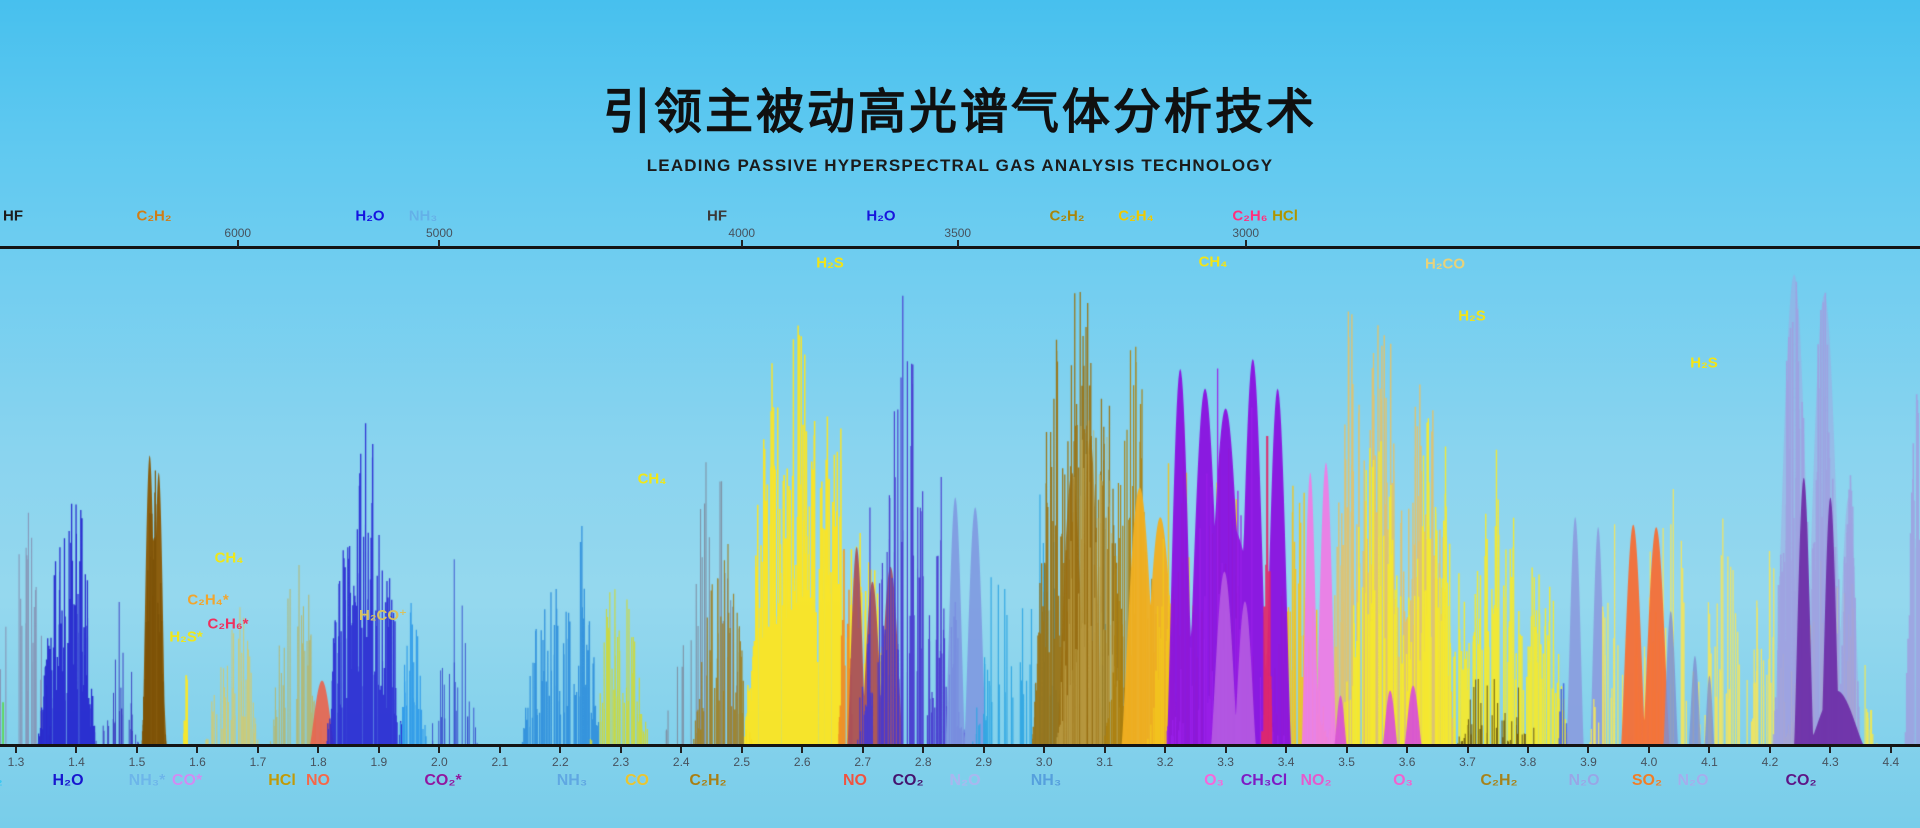  What do you see at coordinates (383, 615) in the screenshot?
I see `gas-annotation: H₂CO⁺` at bounding box center [383, 615].